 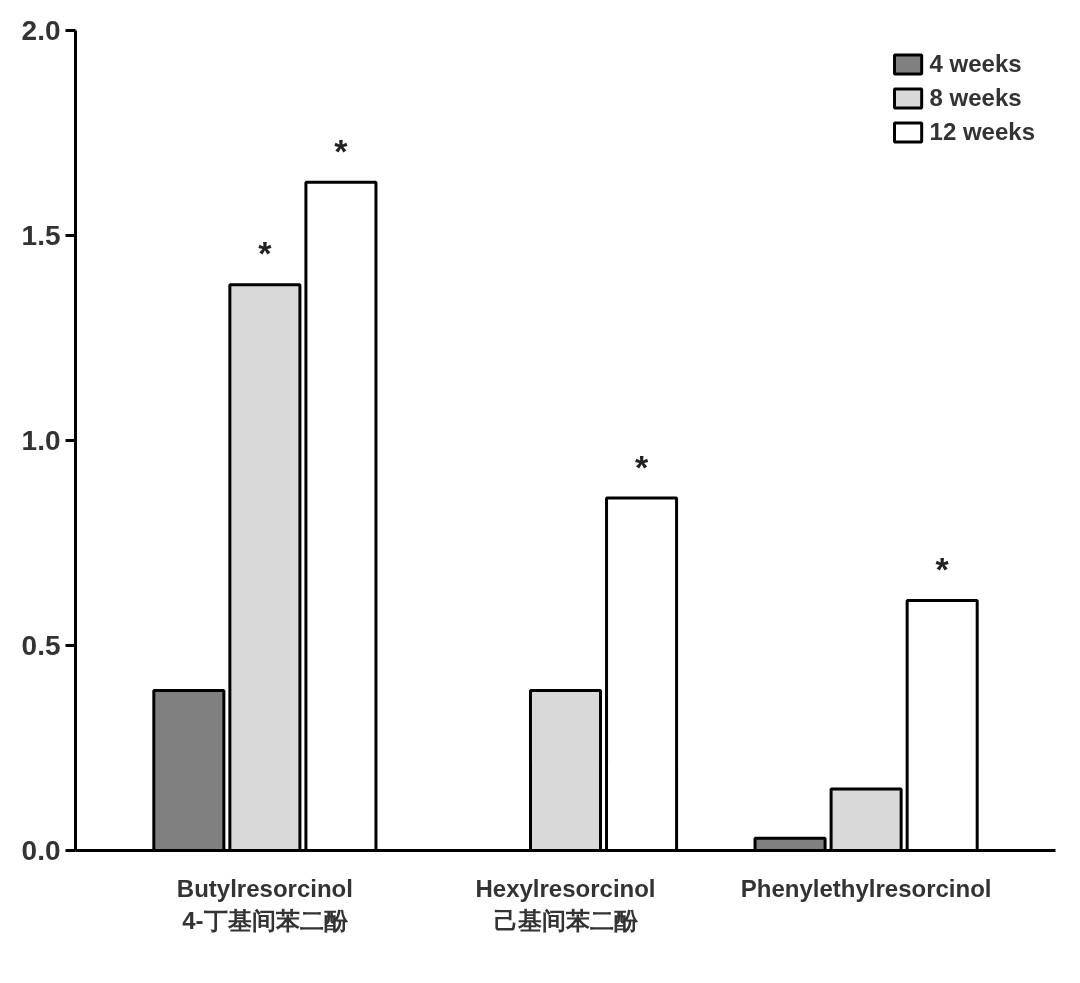 What do you see at coordinates (41, 850) in the screenshot?
I see `y-tick-label: 0.0` at bounding box center [41, 850].